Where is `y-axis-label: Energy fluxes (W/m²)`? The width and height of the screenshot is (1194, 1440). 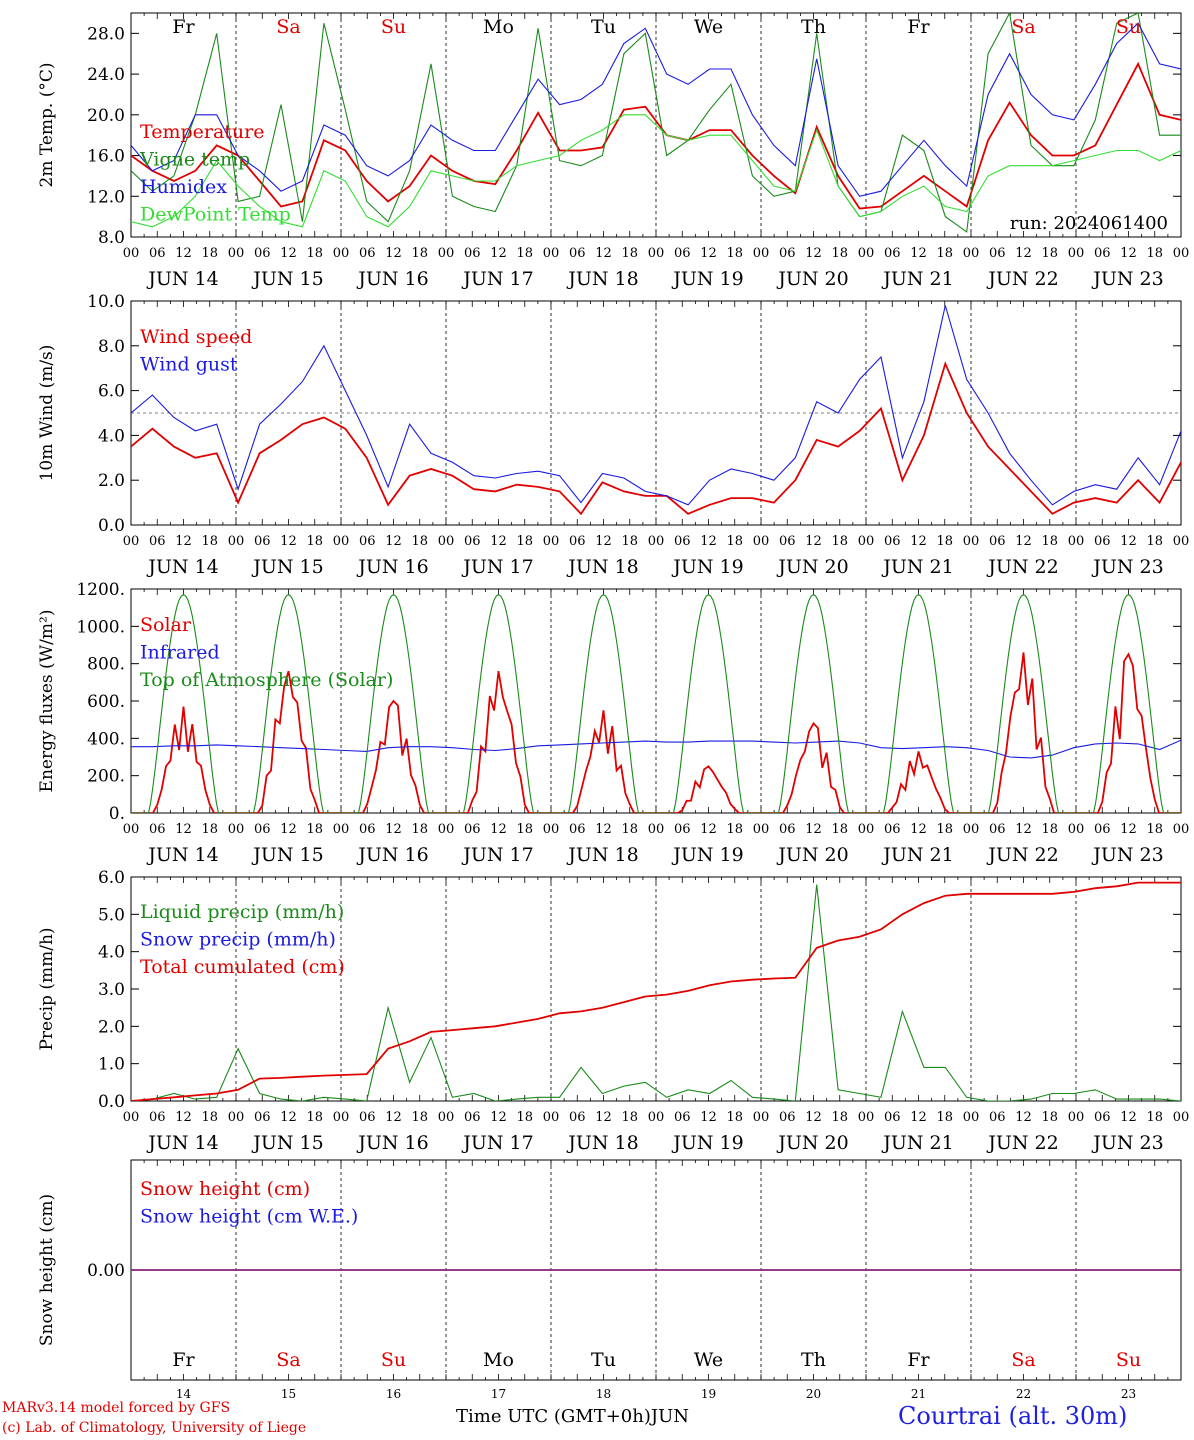
y-axis-label: Energy fluxes (W/m²) is located at coordinates (47, 701).